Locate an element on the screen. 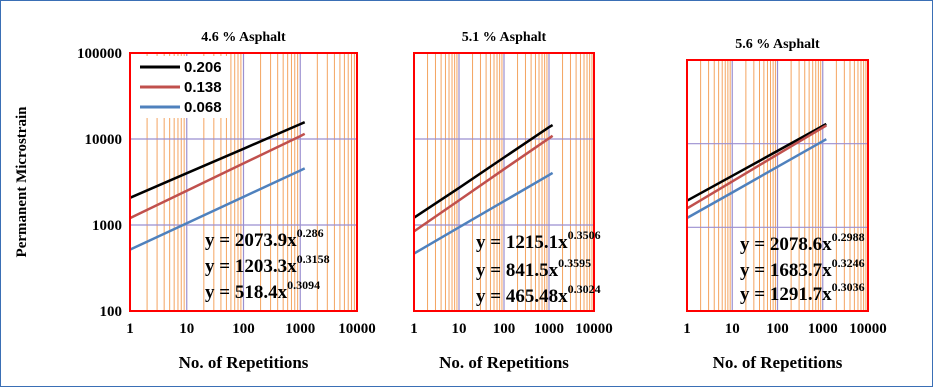 This screenshot has height=387, width=933. y-tick-label: 1000 is located at coordinates (107, 226).